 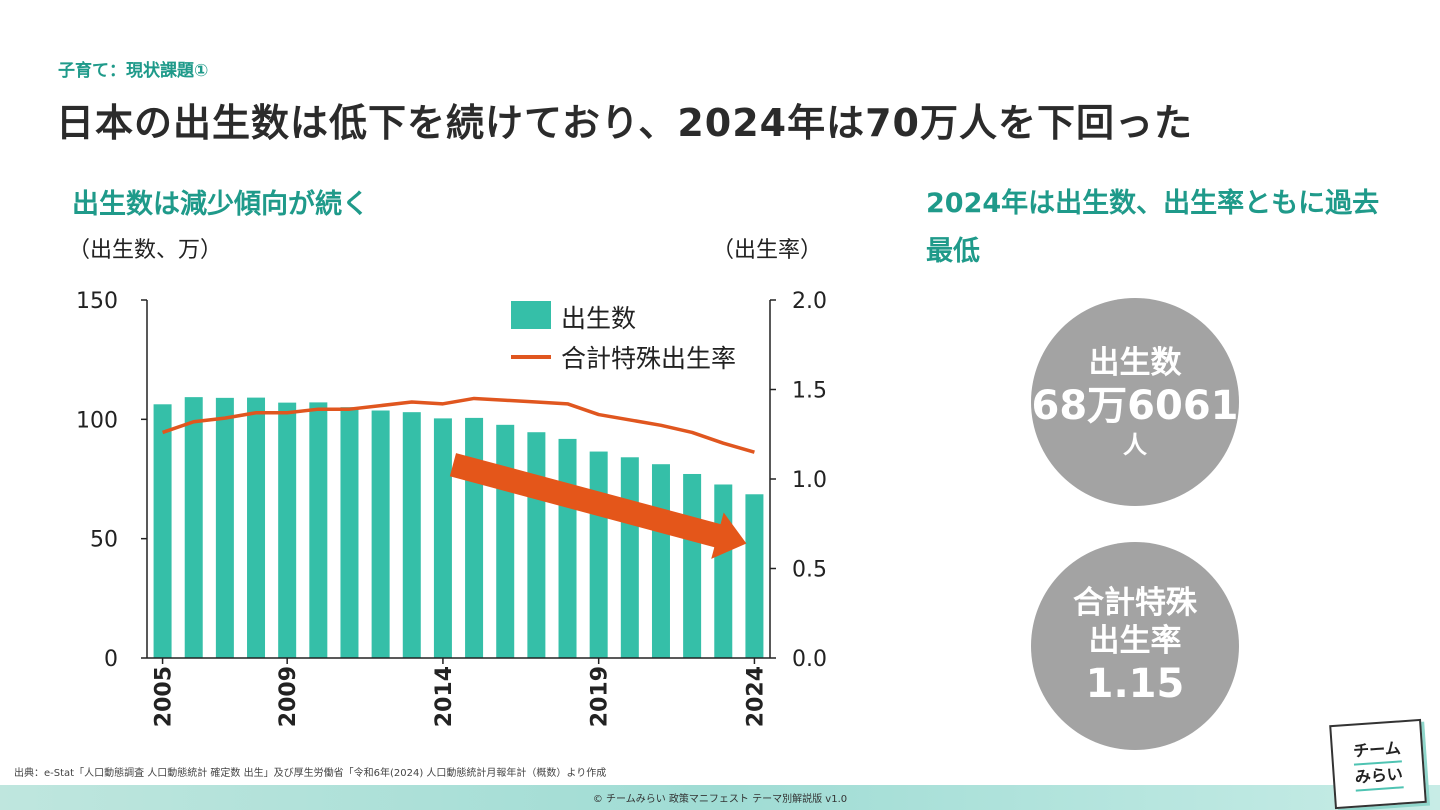 What do you see at coordinates (1135, 603) in the screenshot?
I see `tfr-stat-label-line1: 合計特殊` at bounding box center [1135, 603].